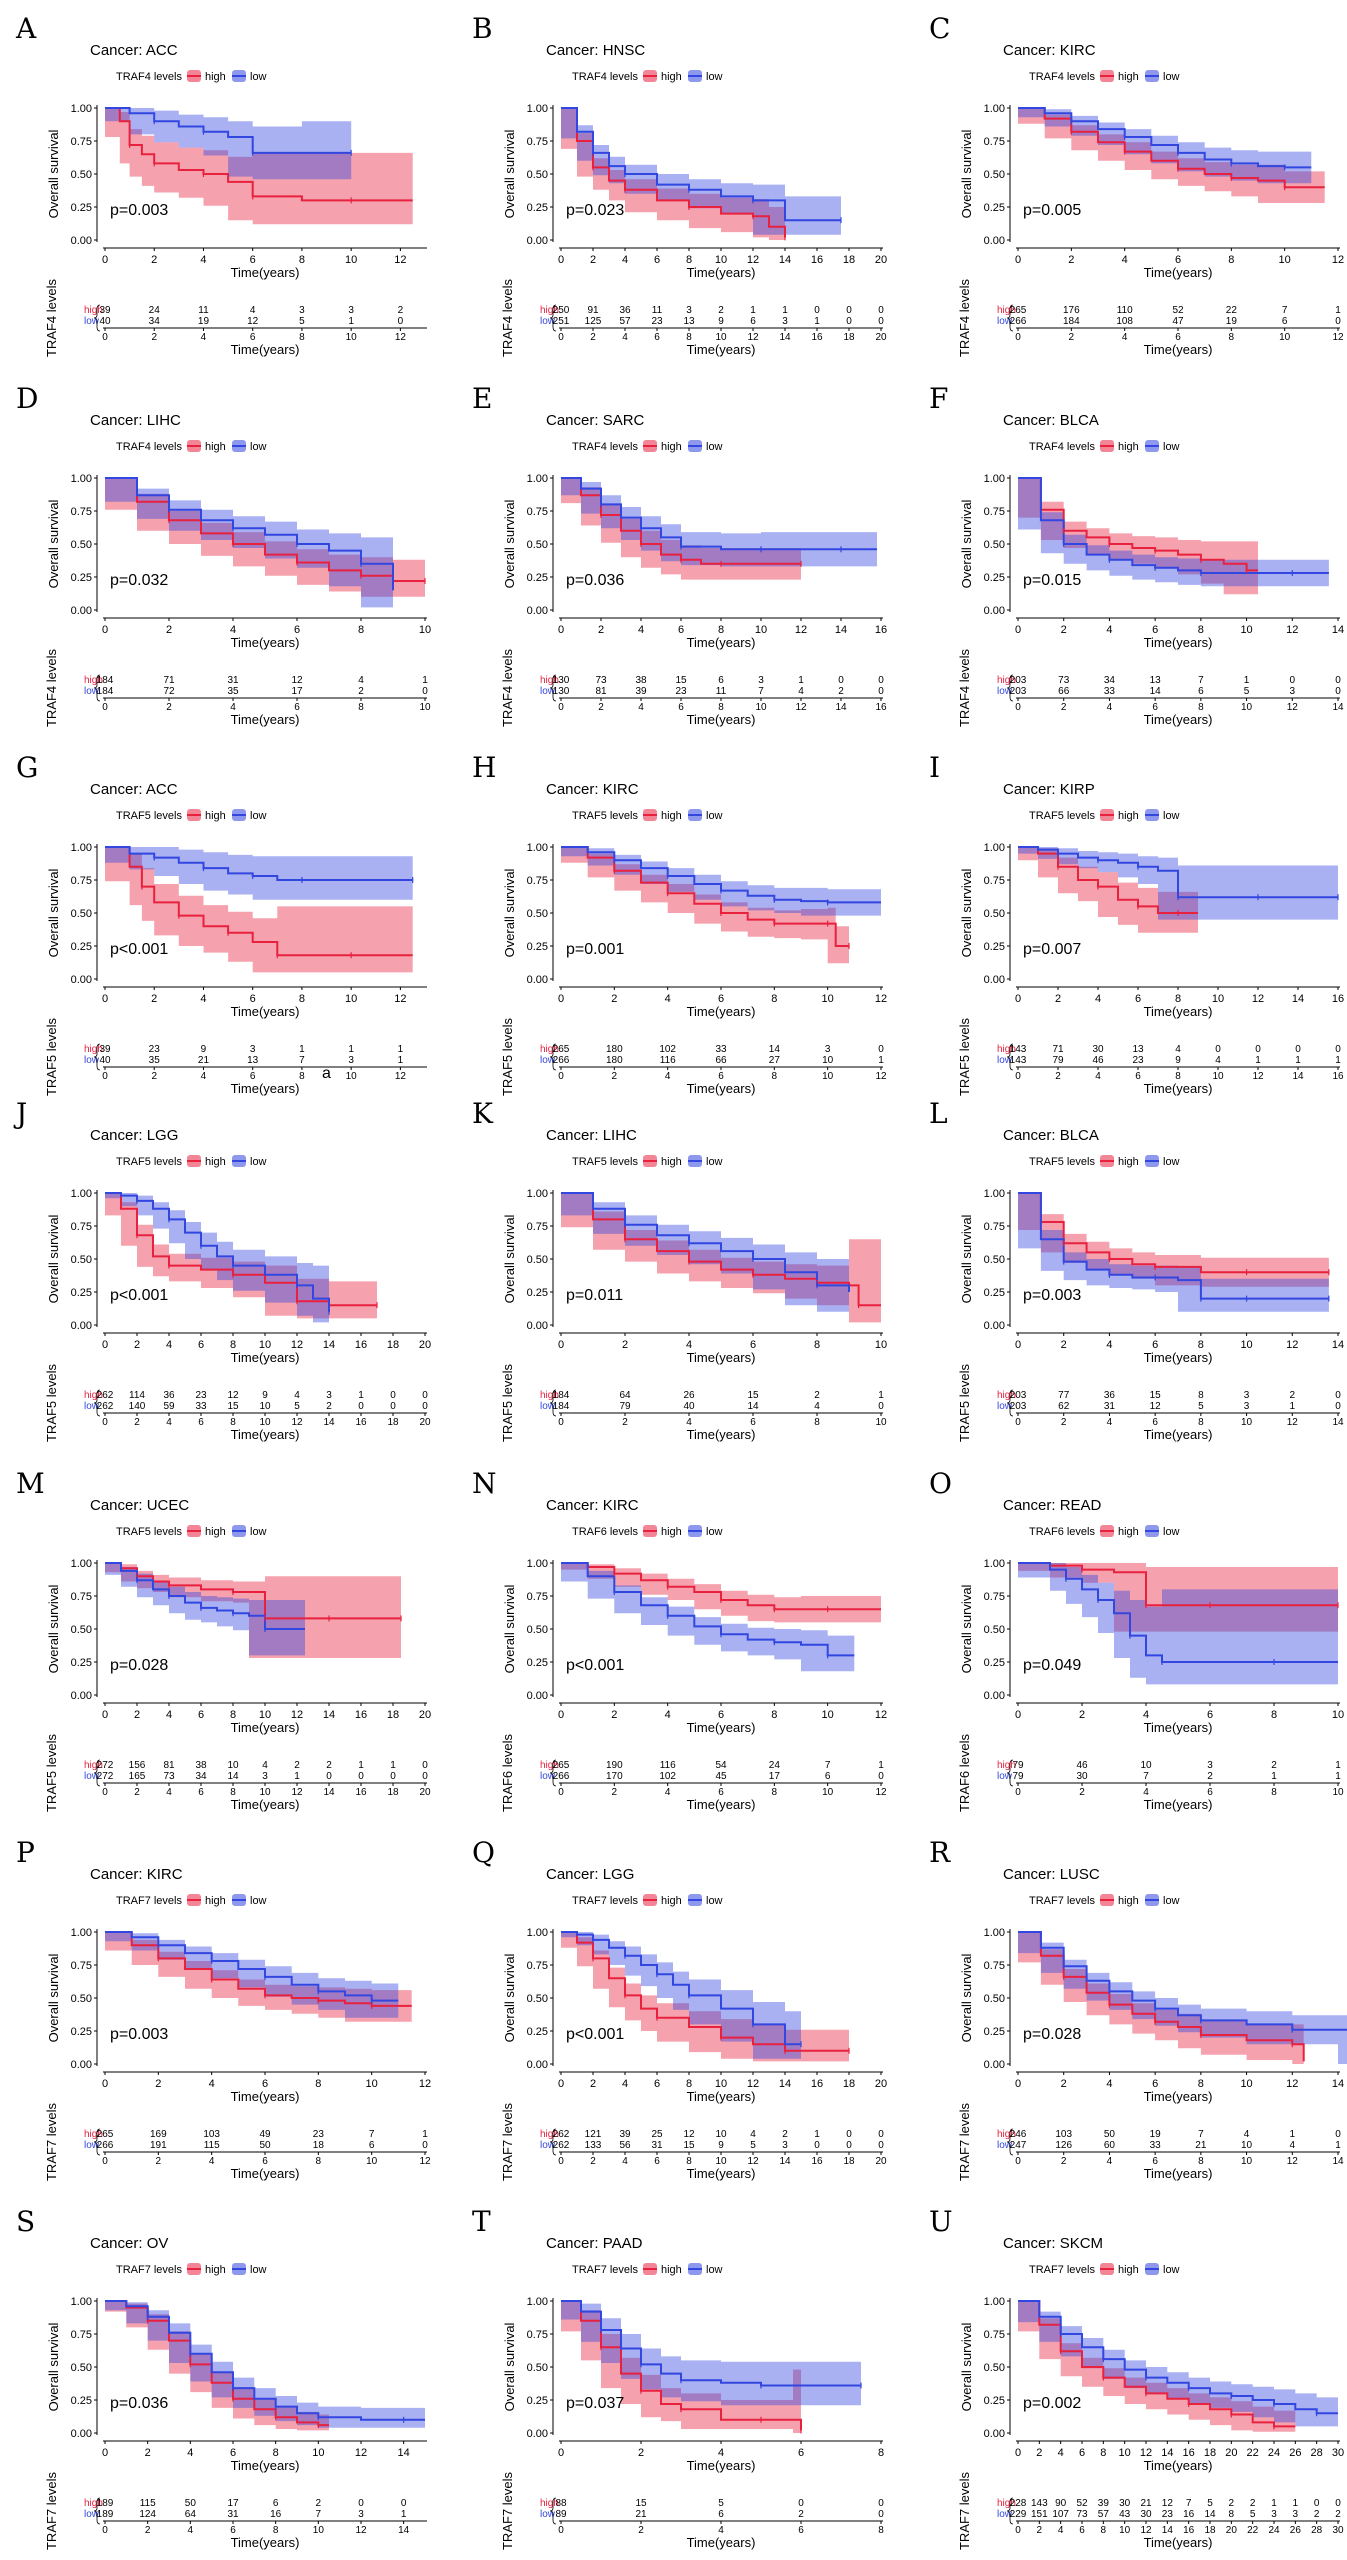  I want to click on risk-count-high: 190, so click(614, 1765).